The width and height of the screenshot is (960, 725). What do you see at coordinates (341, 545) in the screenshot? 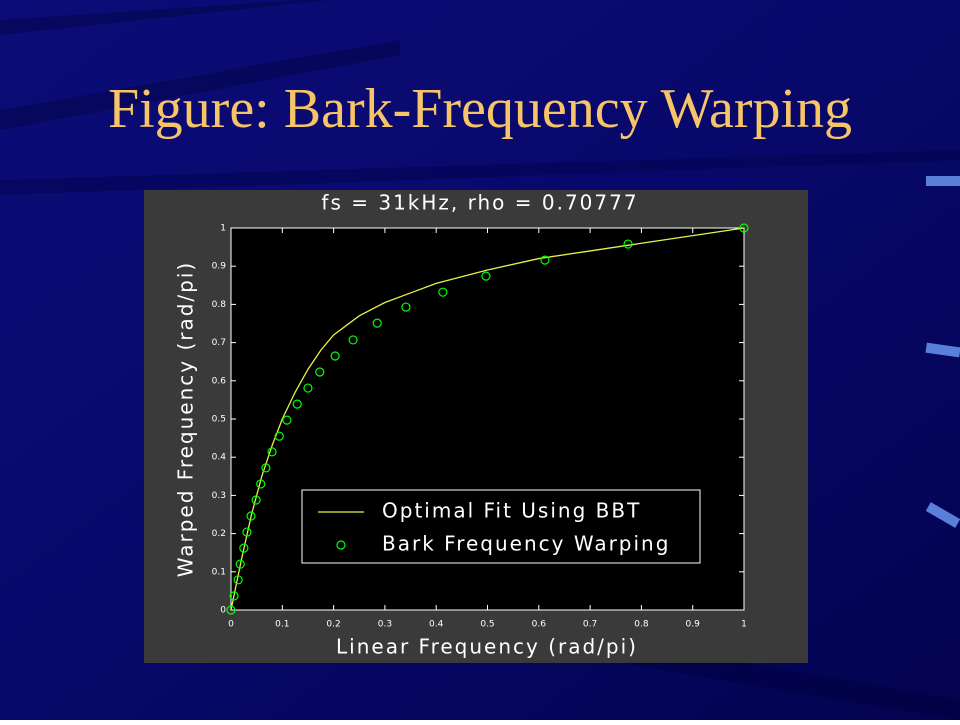
I see `legend-swatch` at bounding box center [341, 545].